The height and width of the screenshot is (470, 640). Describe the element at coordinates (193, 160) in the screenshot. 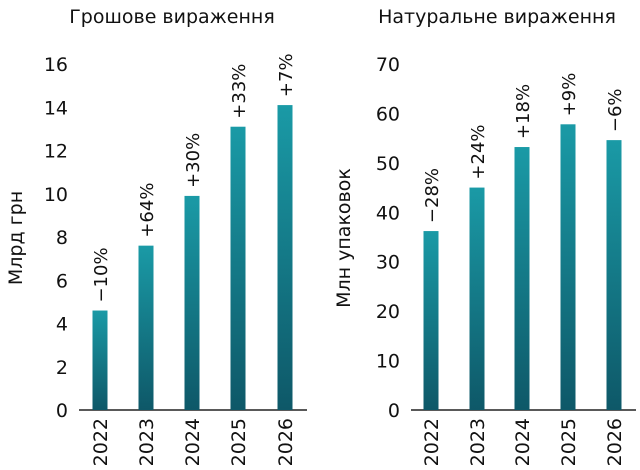

I see `data-label: +30%` at that location.